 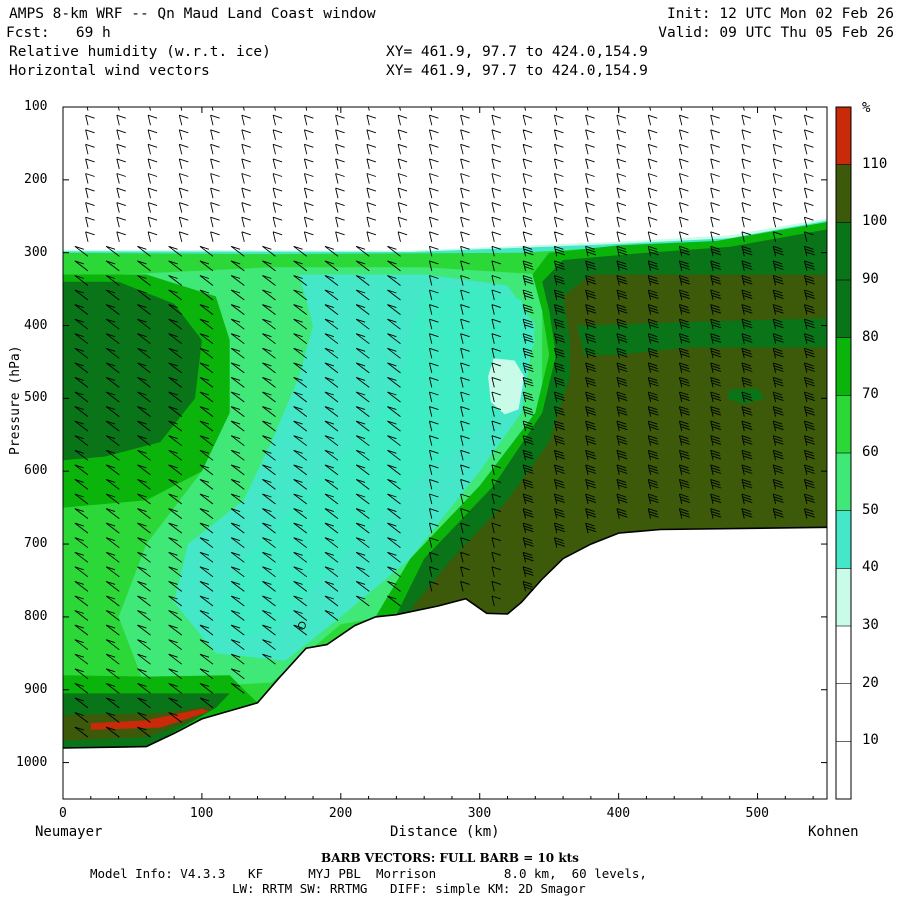 What do you see at coordinates (517, 71) in the screenshot?
I see `xy-range-2: XY= 461.9, 97.7 to 424.0,154.9` at bounding box center [517, 71].